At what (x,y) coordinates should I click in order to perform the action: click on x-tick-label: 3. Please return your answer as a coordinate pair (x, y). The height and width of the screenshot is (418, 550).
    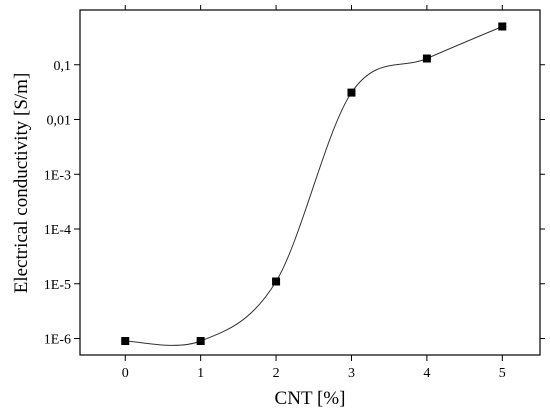
    Looking at the image, I should click on (351, 373).